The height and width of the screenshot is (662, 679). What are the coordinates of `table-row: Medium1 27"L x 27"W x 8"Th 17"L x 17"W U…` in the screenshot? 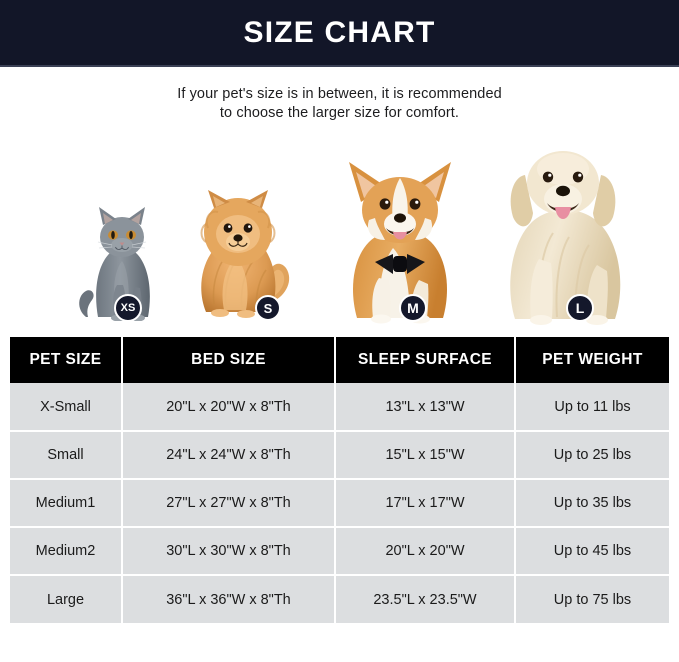 It's located at (339, 503).